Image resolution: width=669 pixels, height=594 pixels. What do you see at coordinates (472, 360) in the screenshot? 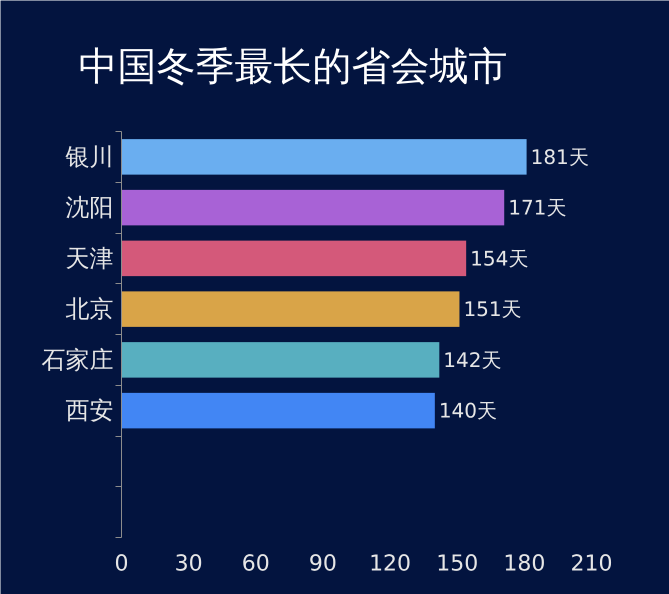
I see `data-label: 142天` at bounding box center [472, 360].